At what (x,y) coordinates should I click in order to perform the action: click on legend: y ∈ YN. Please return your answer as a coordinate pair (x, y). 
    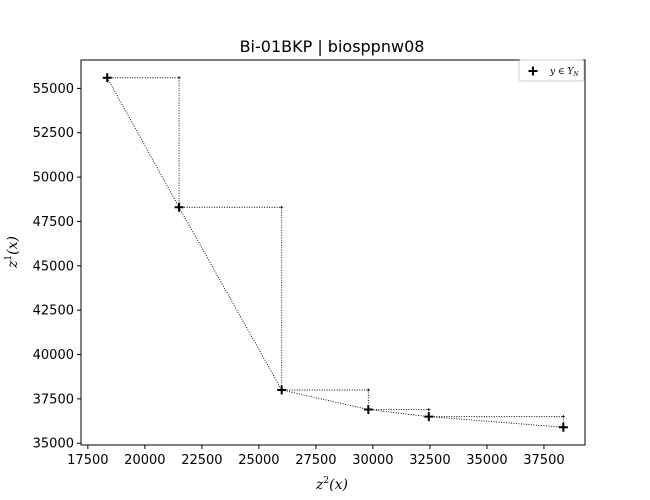
    Looking at the image, I should click on (551, 70).